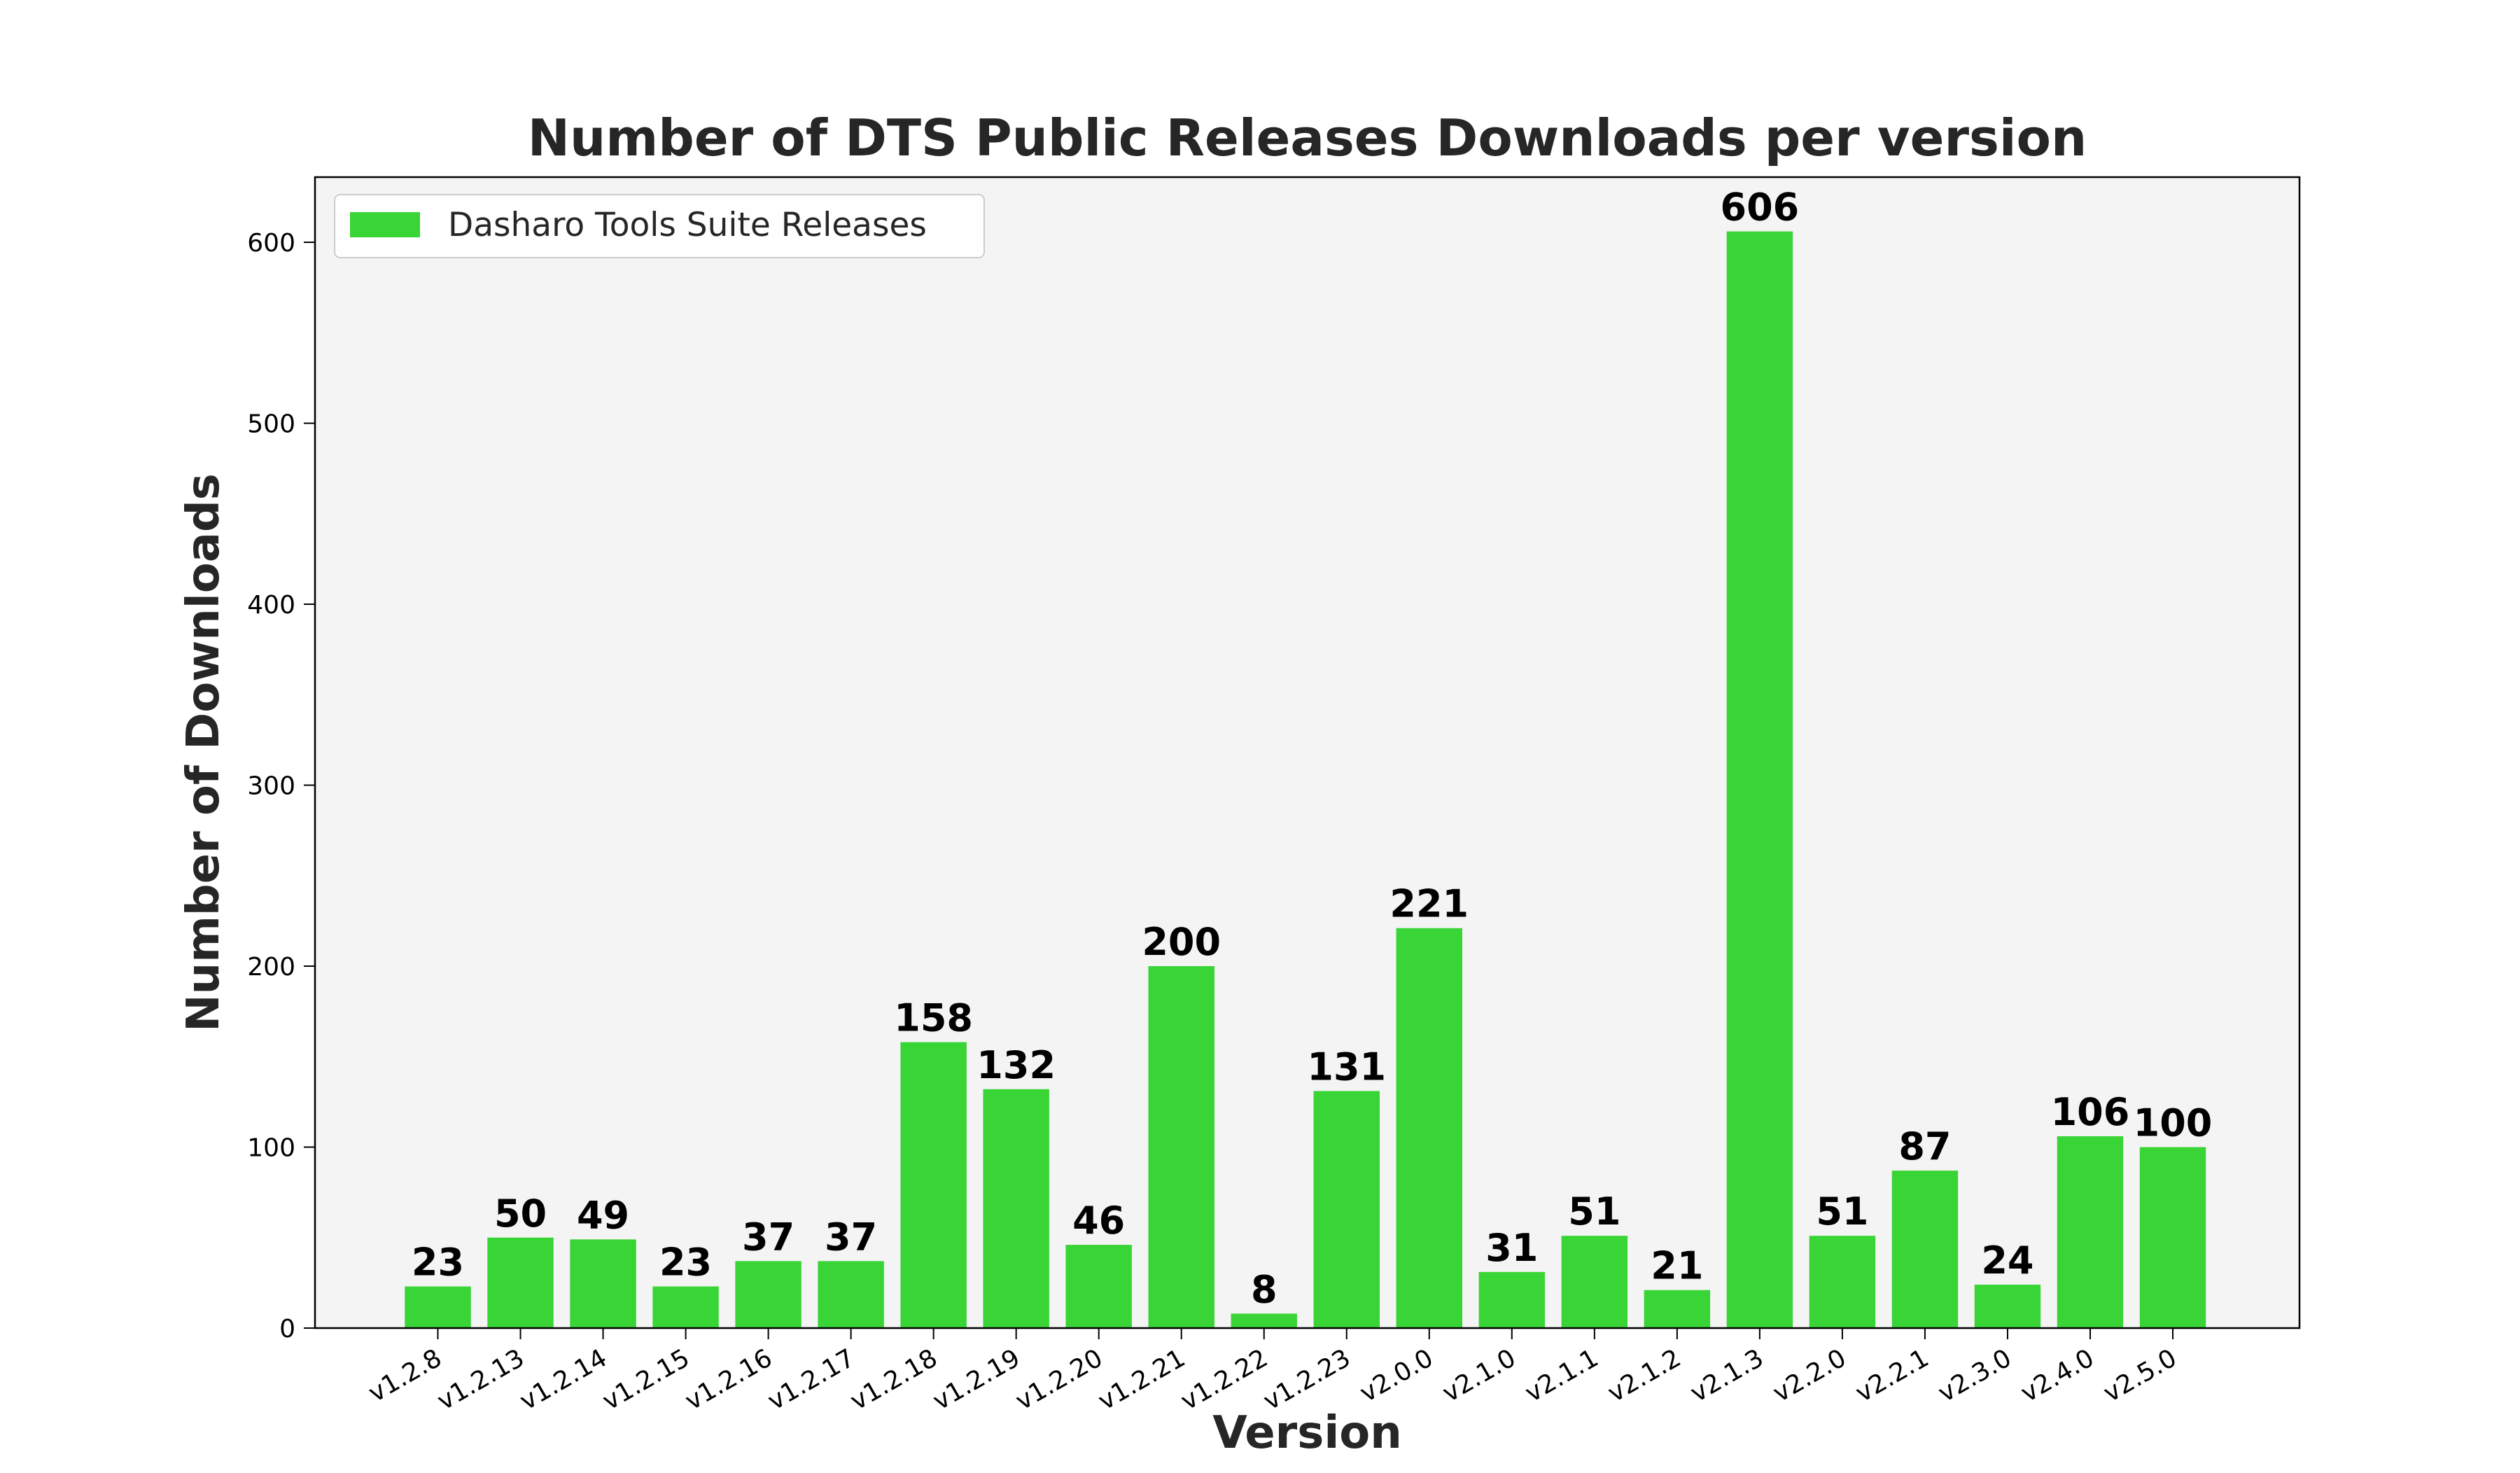  What do you see at coordinates (1396, 1375) in the screenshot?
I see `x-tick-label: v2.0.0` at bounding box center [1396, 1375].